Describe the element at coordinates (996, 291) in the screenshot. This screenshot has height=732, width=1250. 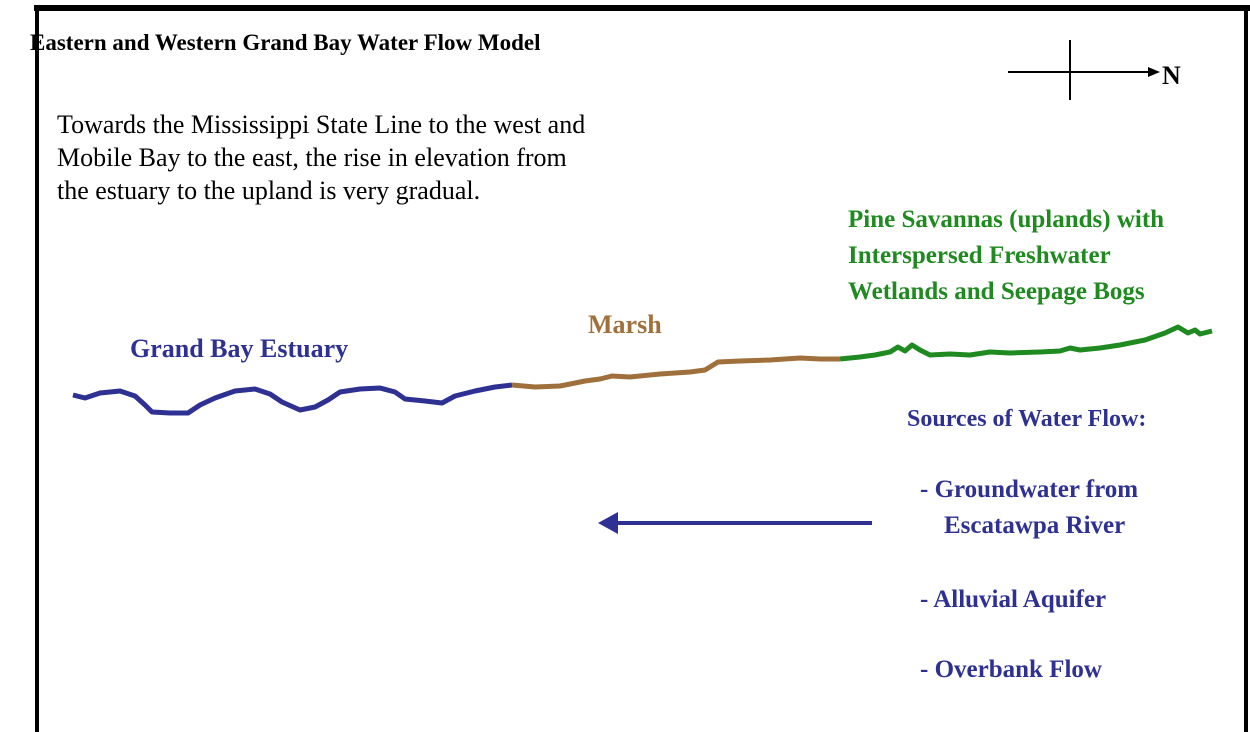
I see `uplands-label-line: Wetlands and Seepage Bogs` at that location.